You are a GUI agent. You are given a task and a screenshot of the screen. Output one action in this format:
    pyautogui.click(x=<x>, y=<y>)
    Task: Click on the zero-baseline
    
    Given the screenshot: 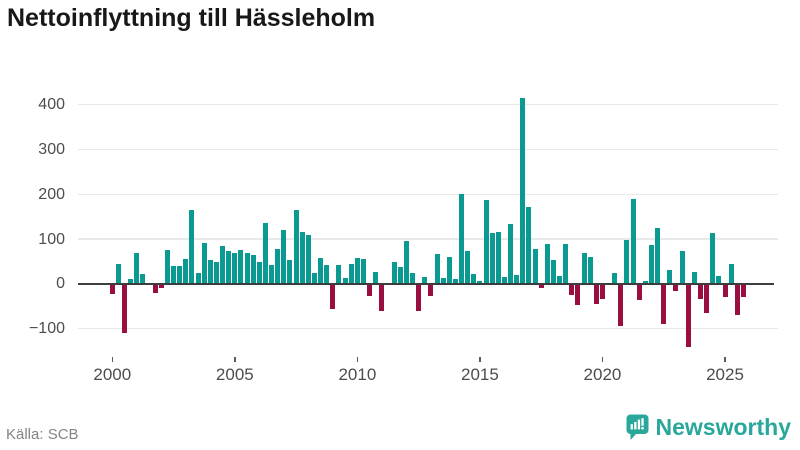 What is the action you would take?
    pyautogui.click(x=426, y=284)
    